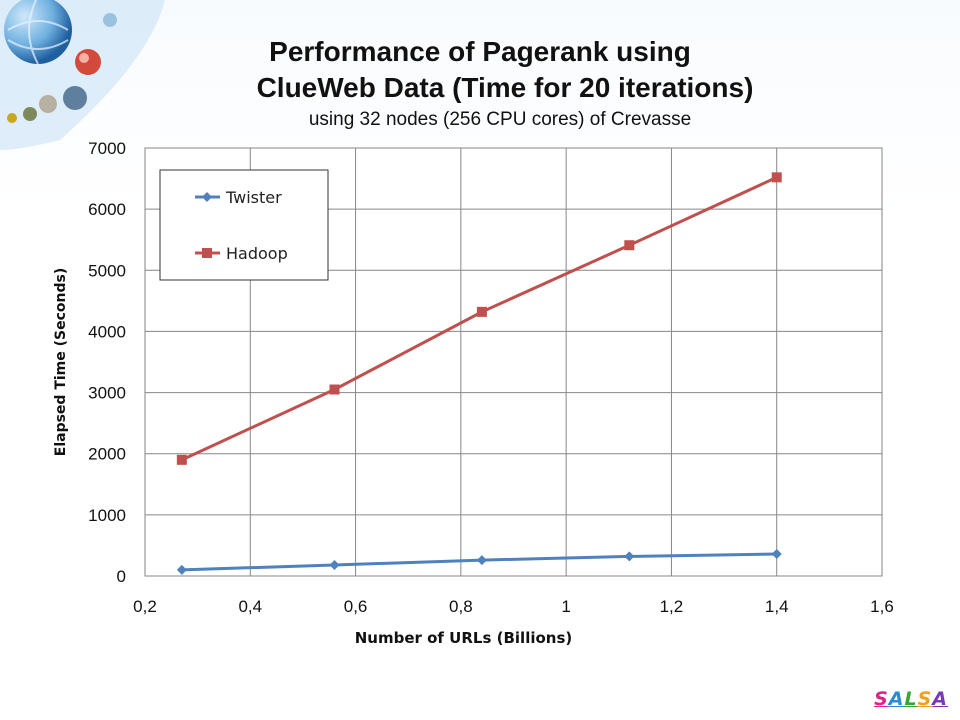 The height and width of the screenshot is (720, 960). What do you see at coordinates (244, 225) in the screenshot?
I see `legend-box` at bounding box center [244, 225].